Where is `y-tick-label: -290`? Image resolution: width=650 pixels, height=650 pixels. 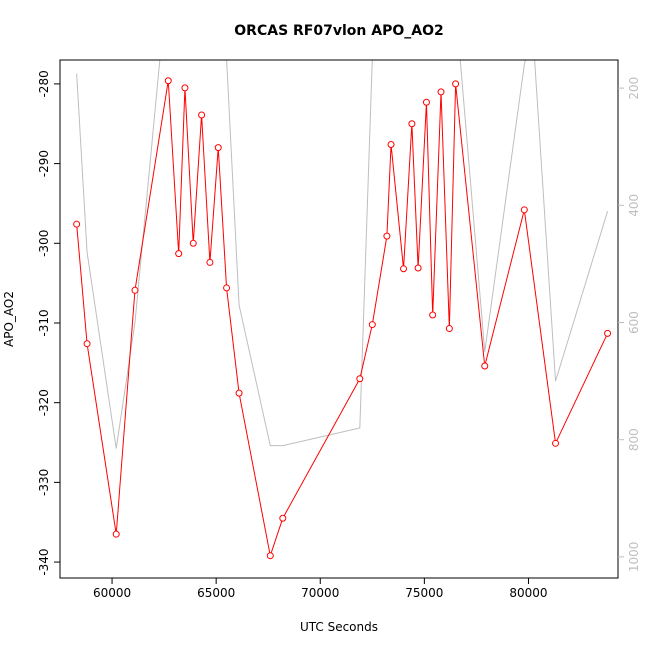
y-tick-label: -290 is located at coordinates (44, 163).